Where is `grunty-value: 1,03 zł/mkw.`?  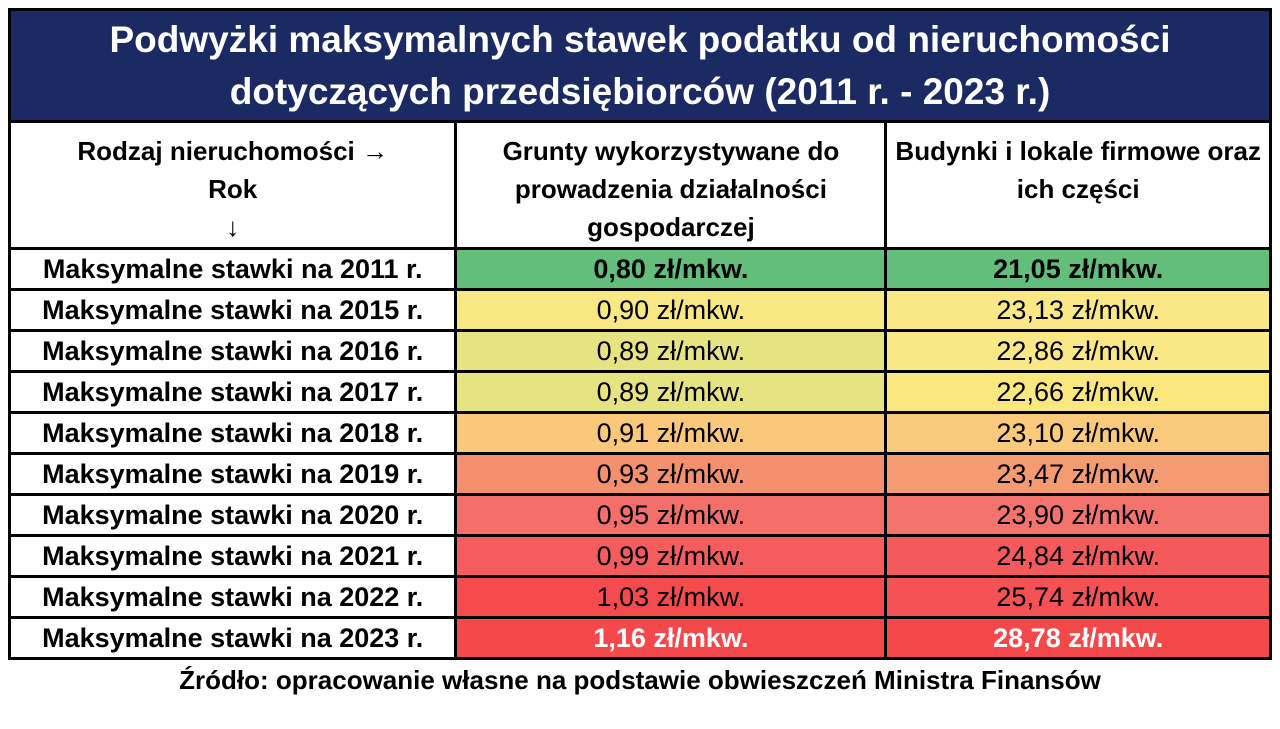
grunty-value: 1,03 zł/mkw. is located at coordinates (671, 597).